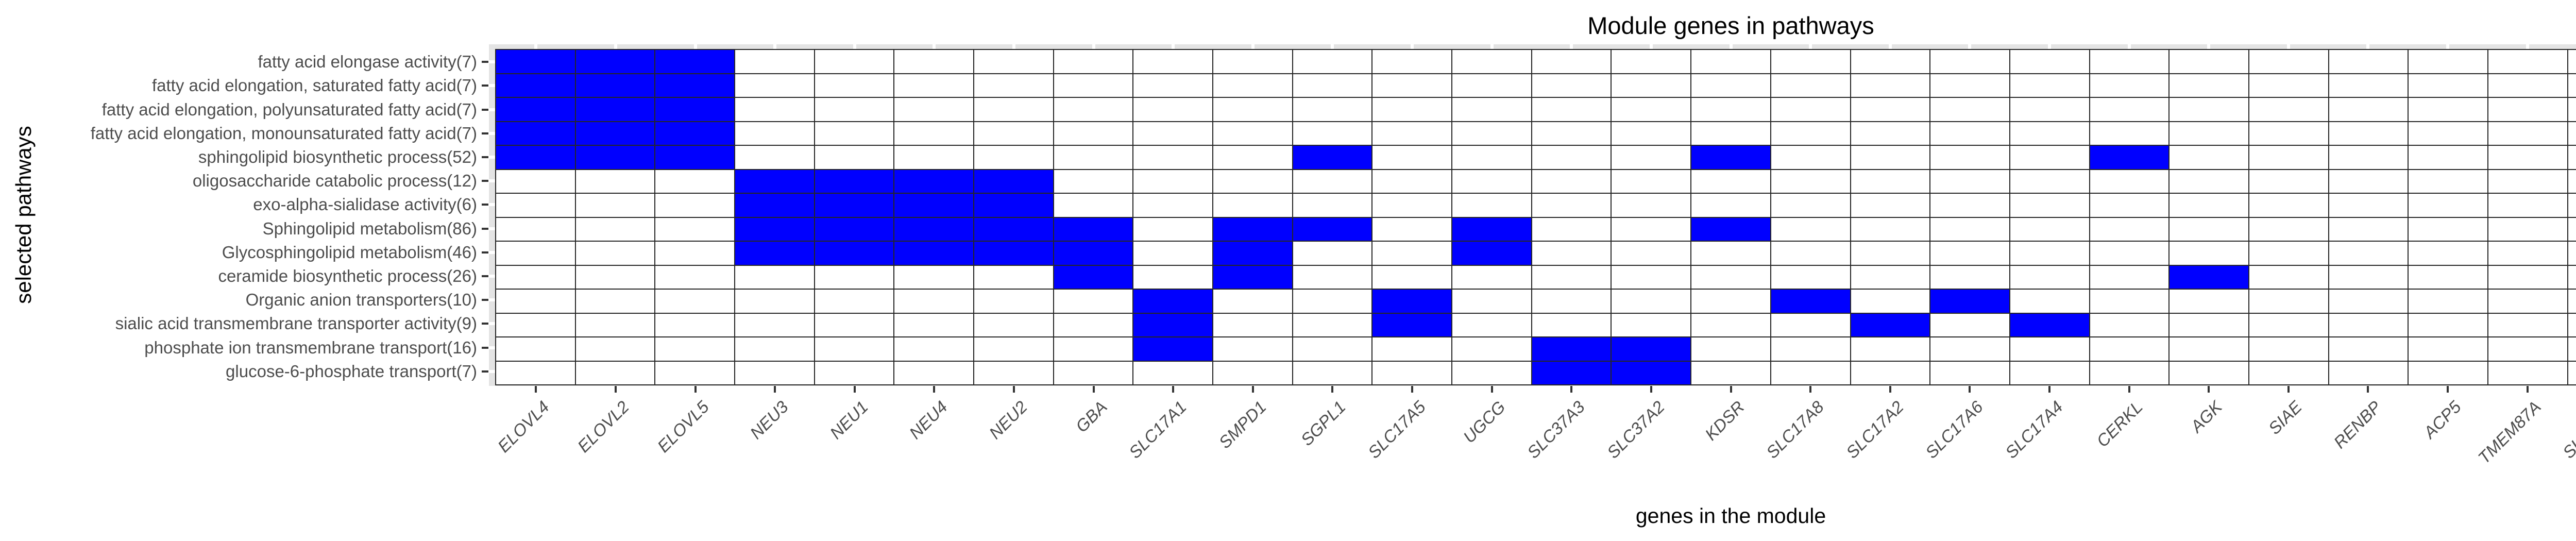 The image size is (2576, 541). What do you see at coordinates (334, 181) in the screenshot?
I see `y-tick-label: oligosaccharide catabolic process(12)` at bounding box center [334, 181].